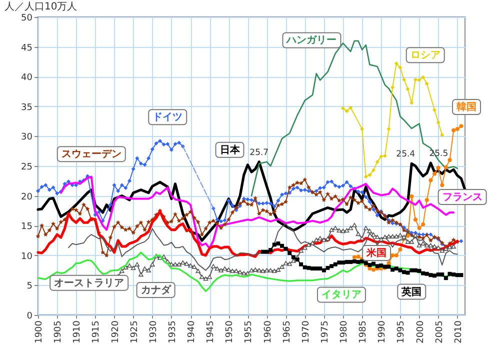 The image size is (500, 345). What do you see at coordinates (311, 40) in the screenshot?
I see `series-label: ハンガリー` at bounding box center [311, 40].